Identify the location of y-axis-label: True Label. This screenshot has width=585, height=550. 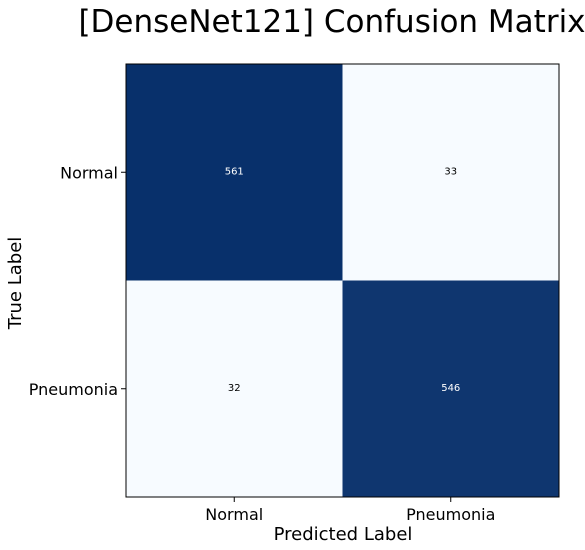
(15, 284).